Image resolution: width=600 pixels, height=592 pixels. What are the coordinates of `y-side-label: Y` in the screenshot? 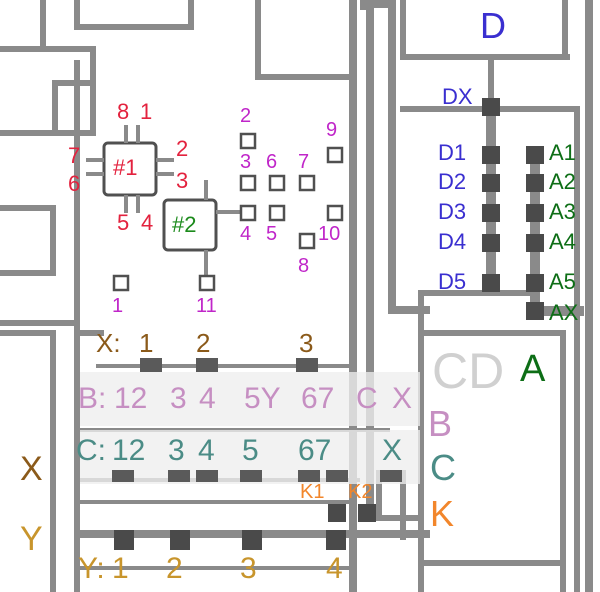 It's located at (31, 539).